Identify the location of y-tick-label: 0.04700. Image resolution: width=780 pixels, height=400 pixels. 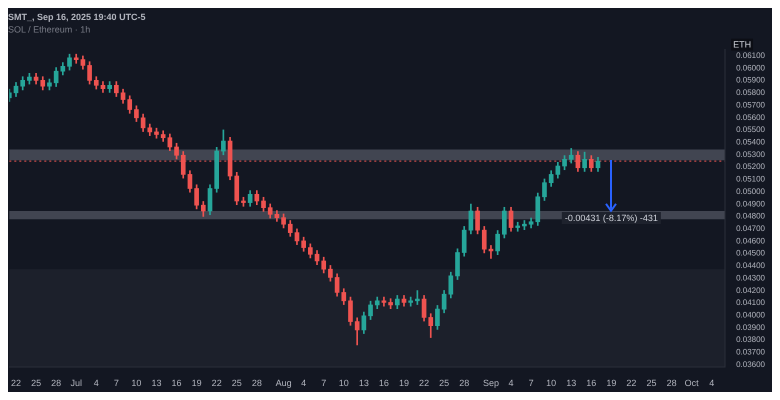
(751, 228).